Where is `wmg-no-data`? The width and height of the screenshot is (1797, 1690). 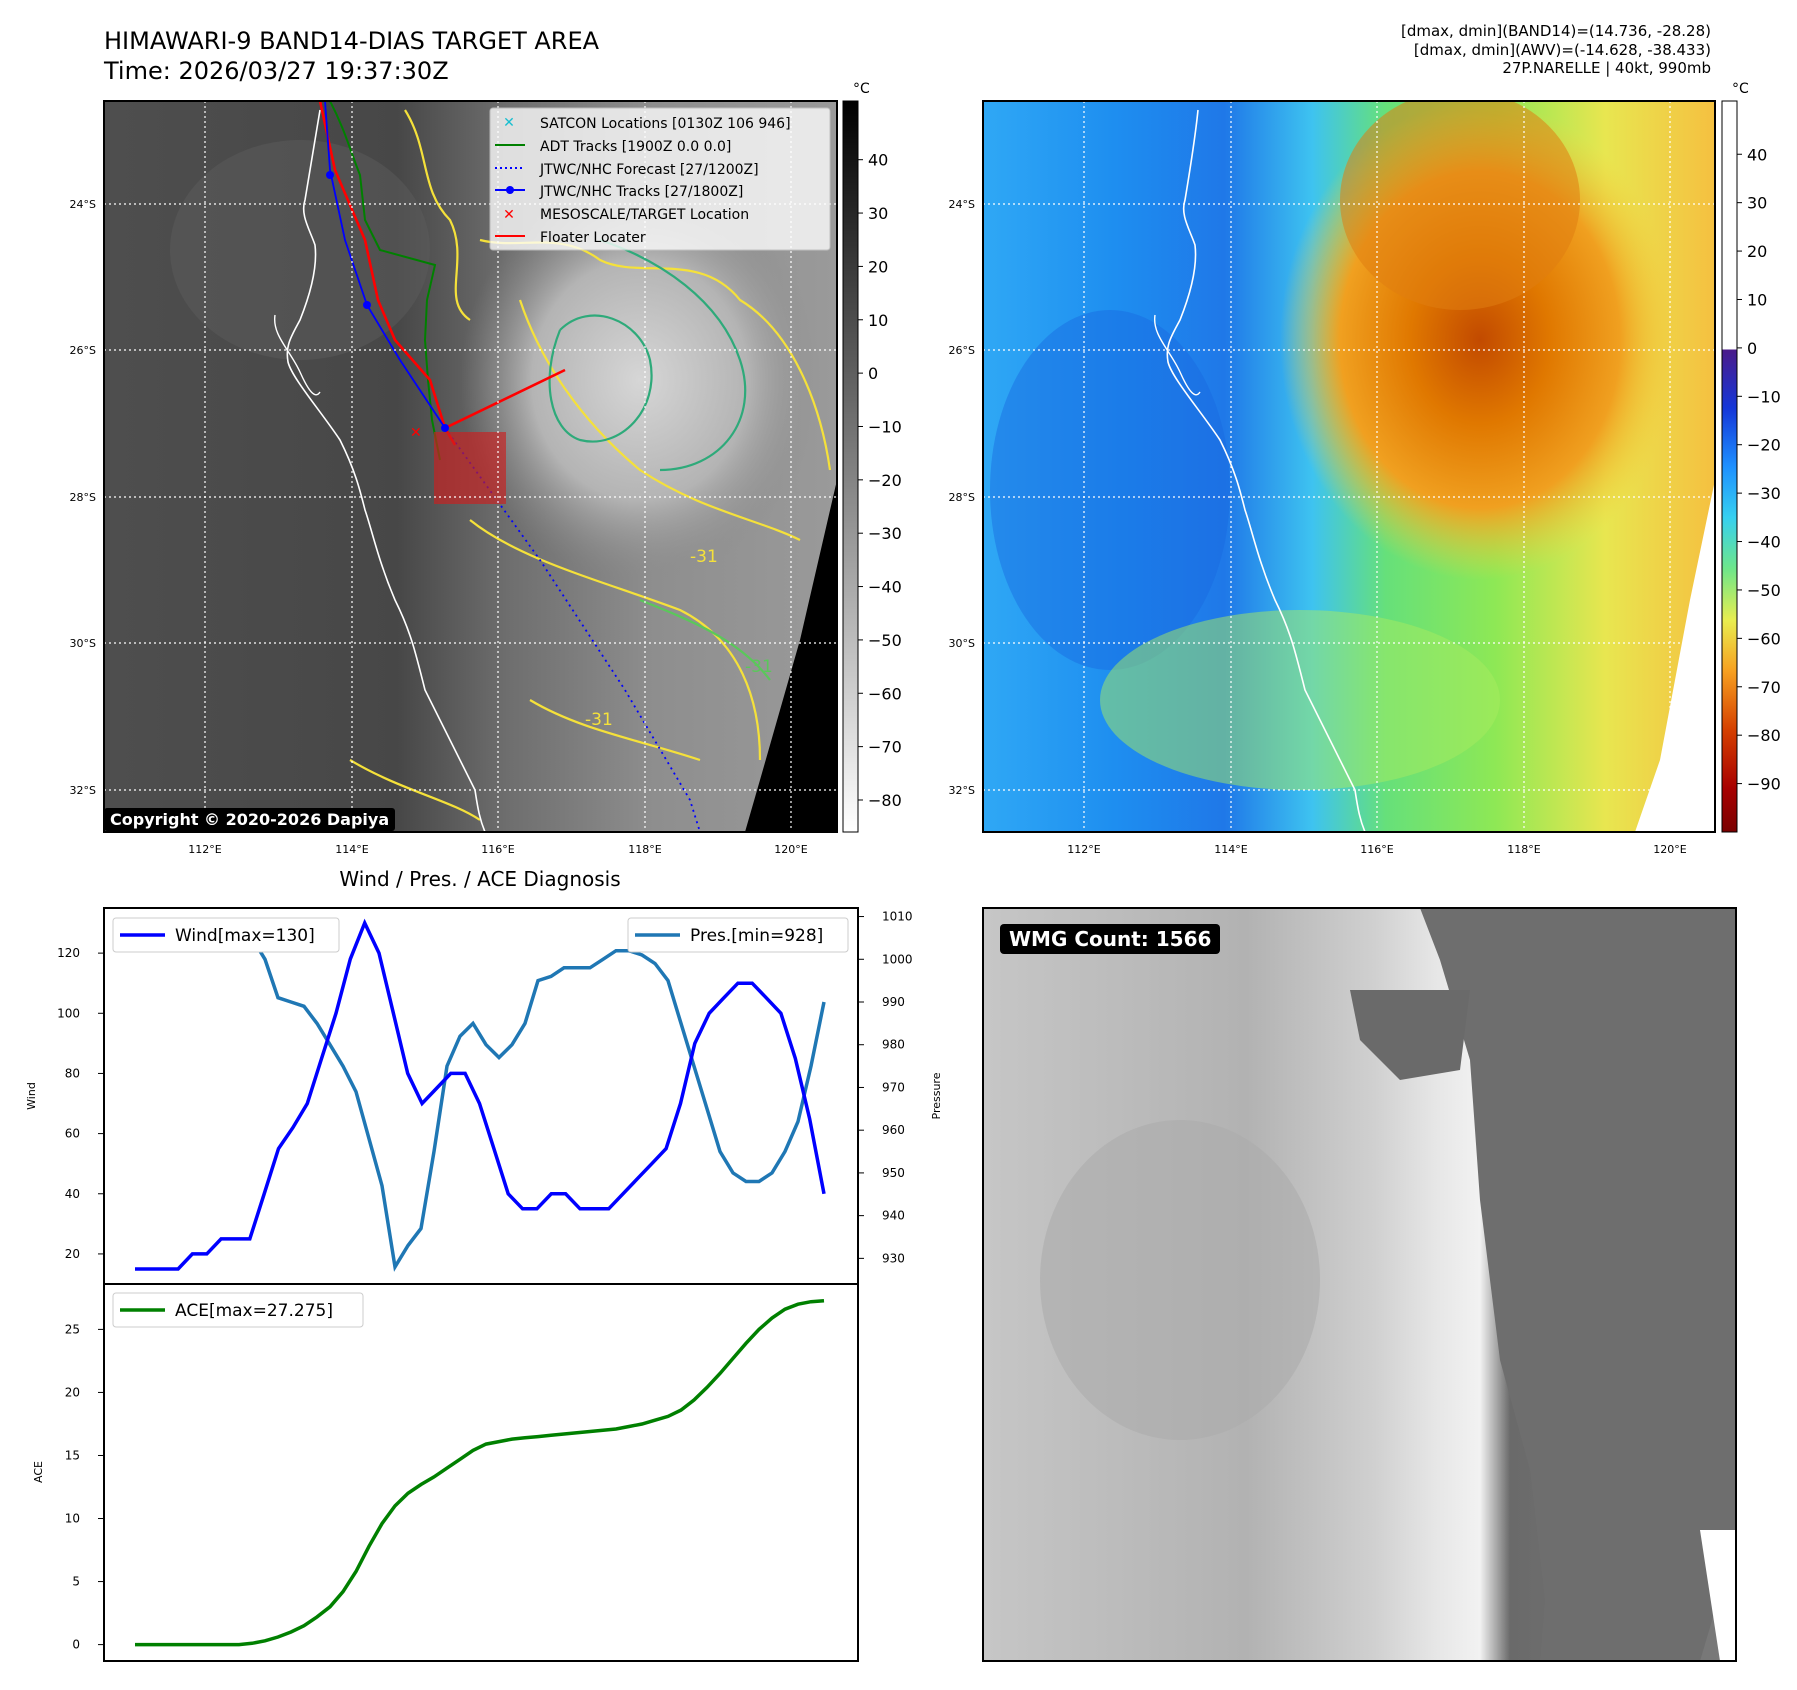 wmg-no-data is located at coordinates (1718, 1595).